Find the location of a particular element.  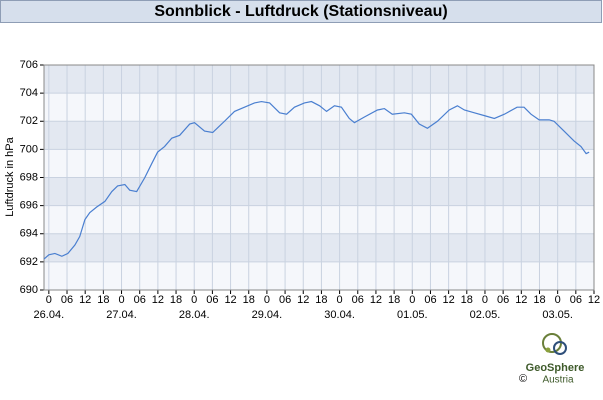

chart-title: Sonnblick - Luftdruck (Stationsniveau) is located at coordinates (300, 11).